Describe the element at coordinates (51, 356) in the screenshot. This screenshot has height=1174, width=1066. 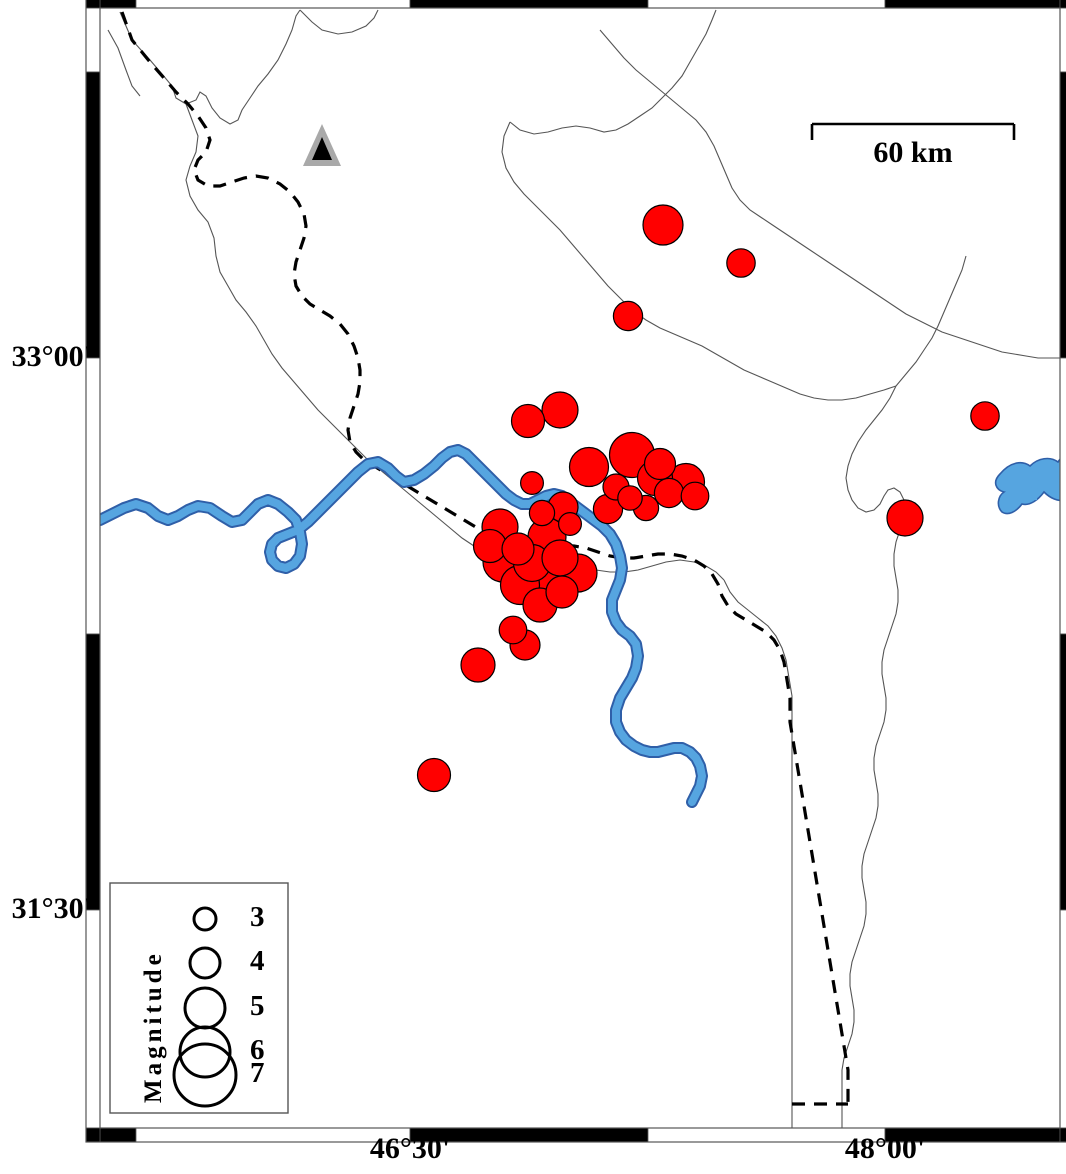
I see `lat-label-33-00: 33°00'` at that location.